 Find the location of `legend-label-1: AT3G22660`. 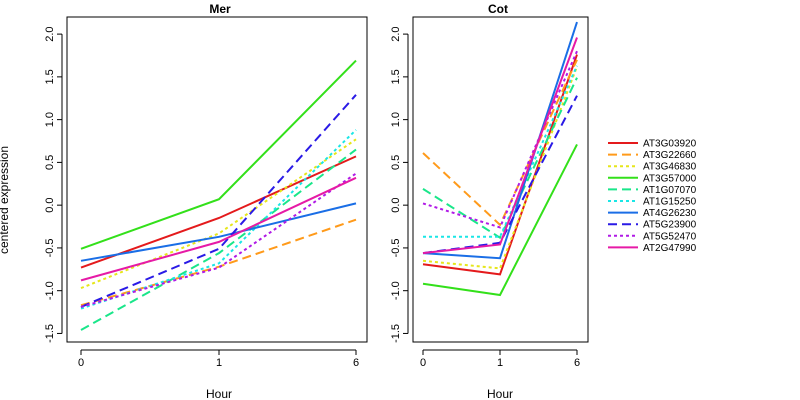

legend-label-1: AT3G22660 is located at coordinates (670, 155).